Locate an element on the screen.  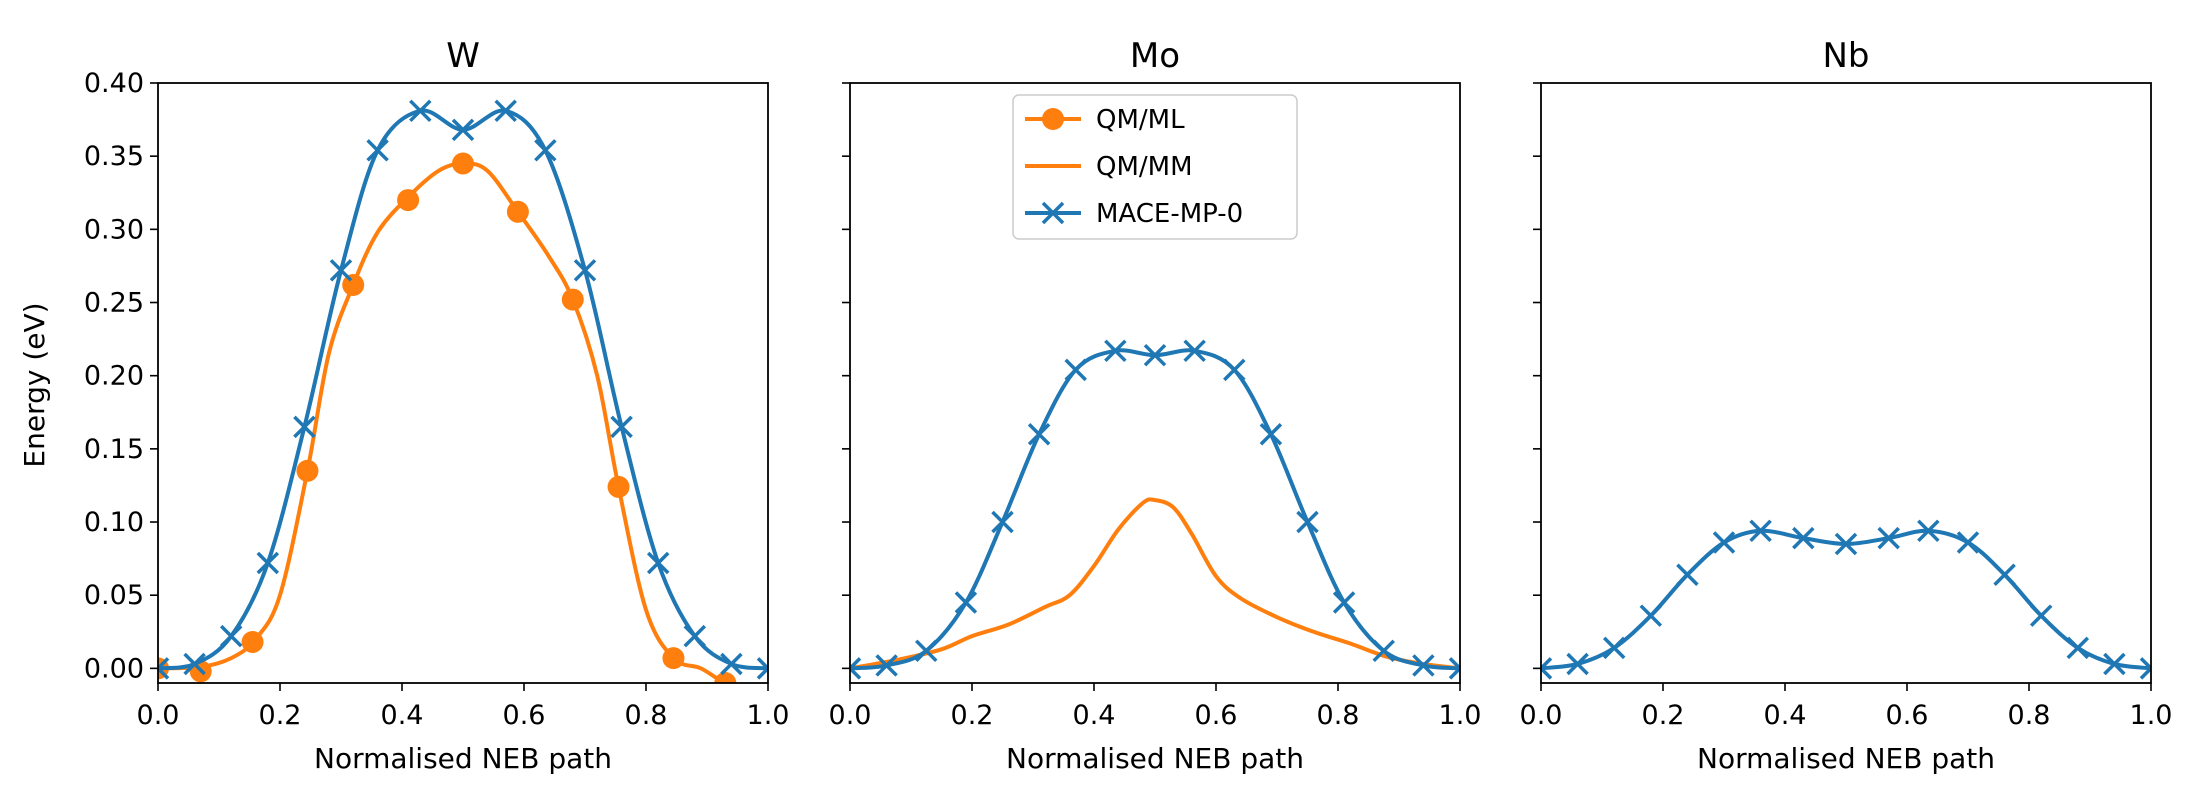
panel-title-nb: Nb is located at coordinates (1845, 56).